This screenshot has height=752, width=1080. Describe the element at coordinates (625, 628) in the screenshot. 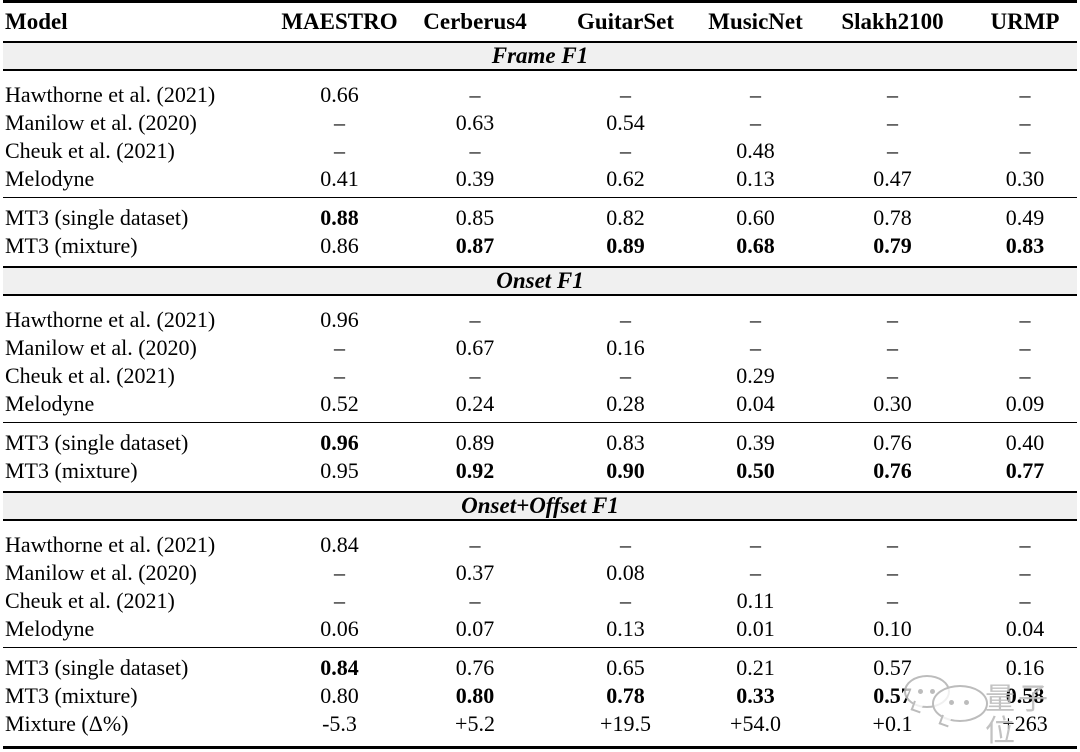

I see `value-cell: 0.13` at that location.